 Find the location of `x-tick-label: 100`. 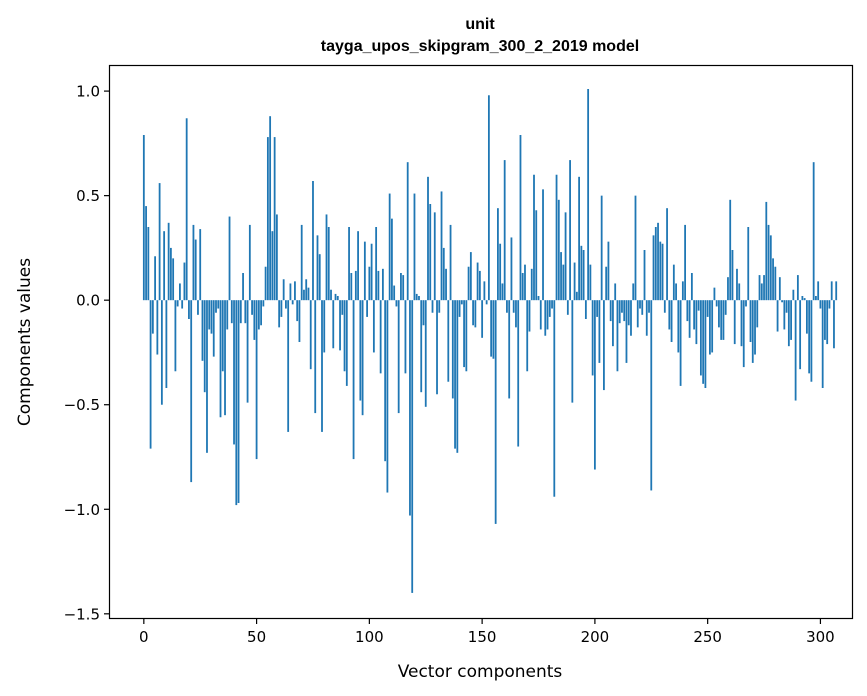

x-tick-label: 100 is located at coordinates (369, 637).